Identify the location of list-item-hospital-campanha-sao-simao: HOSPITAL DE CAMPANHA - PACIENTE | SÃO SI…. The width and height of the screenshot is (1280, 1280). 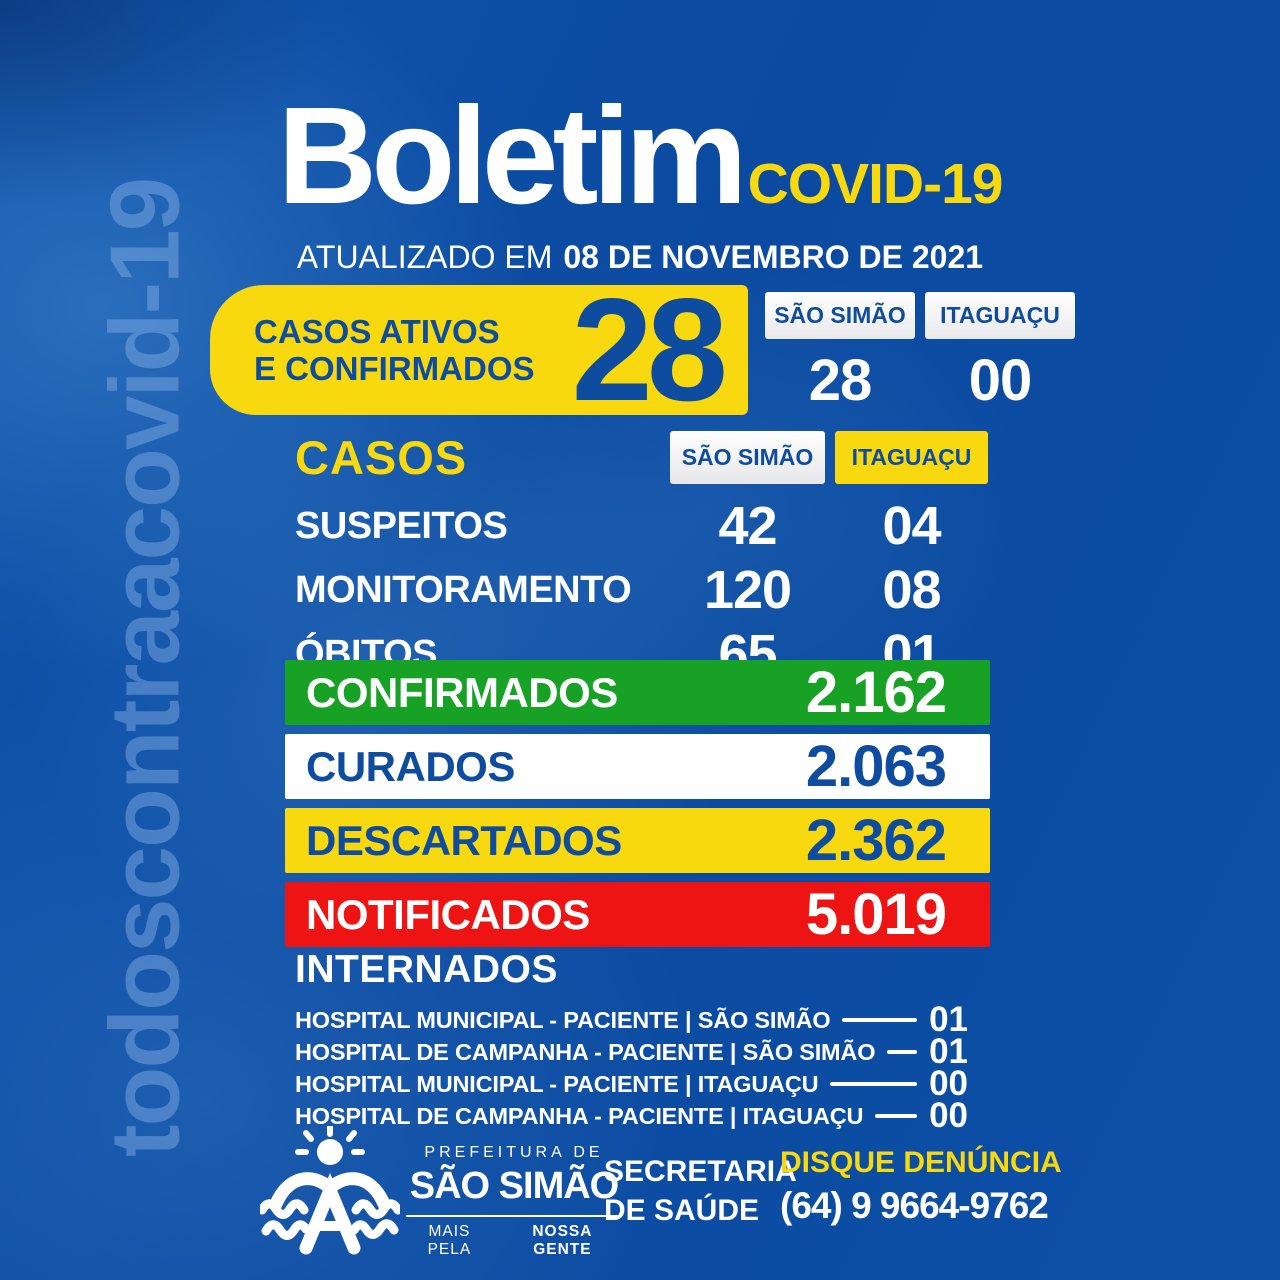
(631, 1051).